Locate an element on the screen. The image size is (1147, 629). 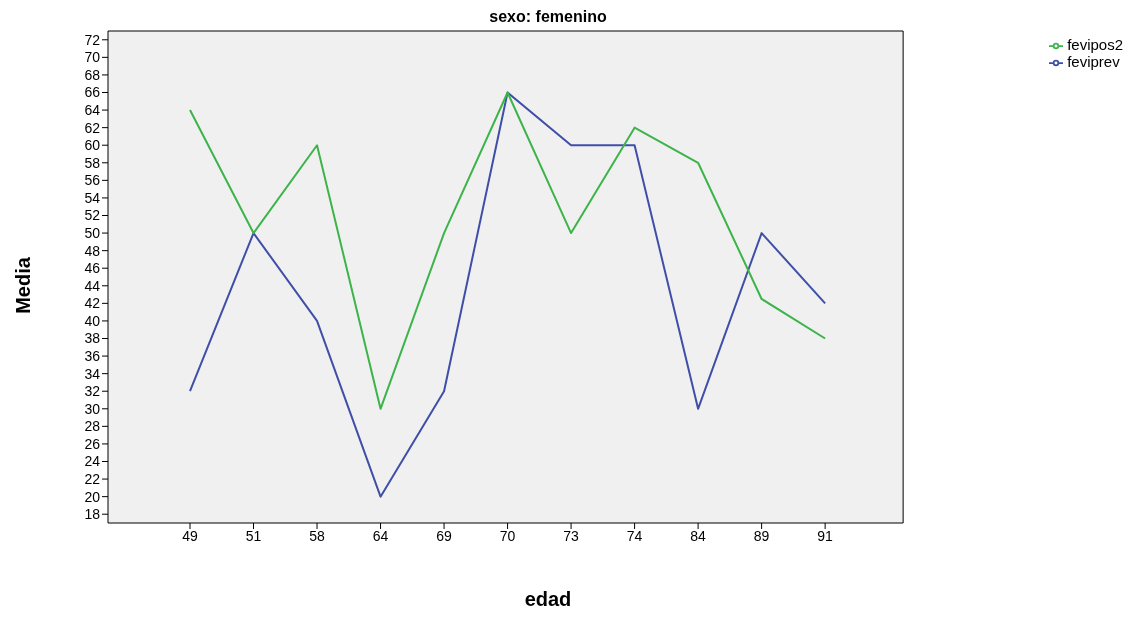
x-tick-label: 49 is located at coordinates (190, 535).